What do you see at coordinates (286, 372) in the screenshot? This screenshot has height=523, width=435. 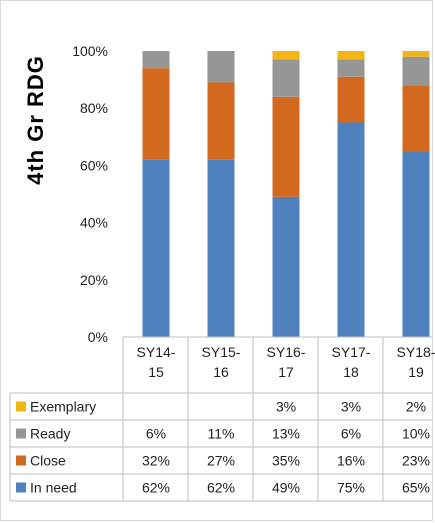 I see `category-label: 17` at bounding box center [286, 372].